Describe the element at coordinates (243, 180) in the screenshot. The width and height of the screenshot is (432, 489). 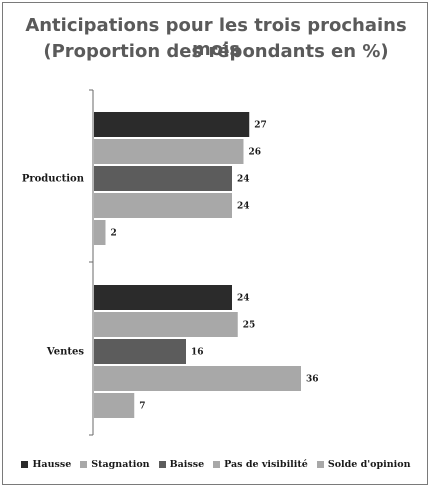
I see `value-label-production-2: 24` at that location.